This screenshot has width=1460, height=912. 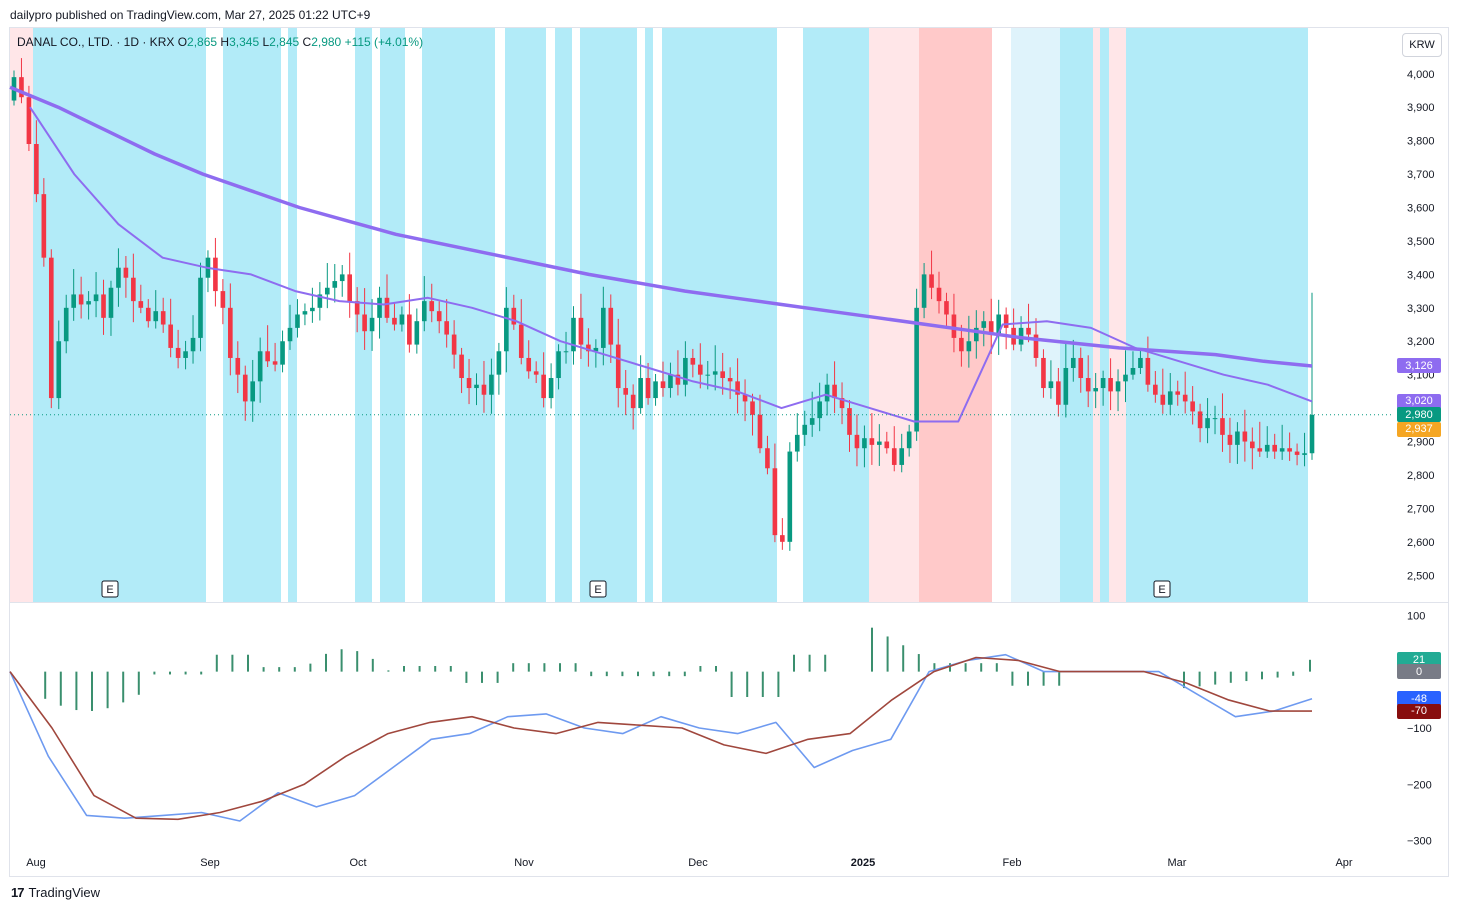 What do you see at coordinates (1419, 672) in the screenshot?
I see `macd-tag: 0` at bounding box center [1419, 672].